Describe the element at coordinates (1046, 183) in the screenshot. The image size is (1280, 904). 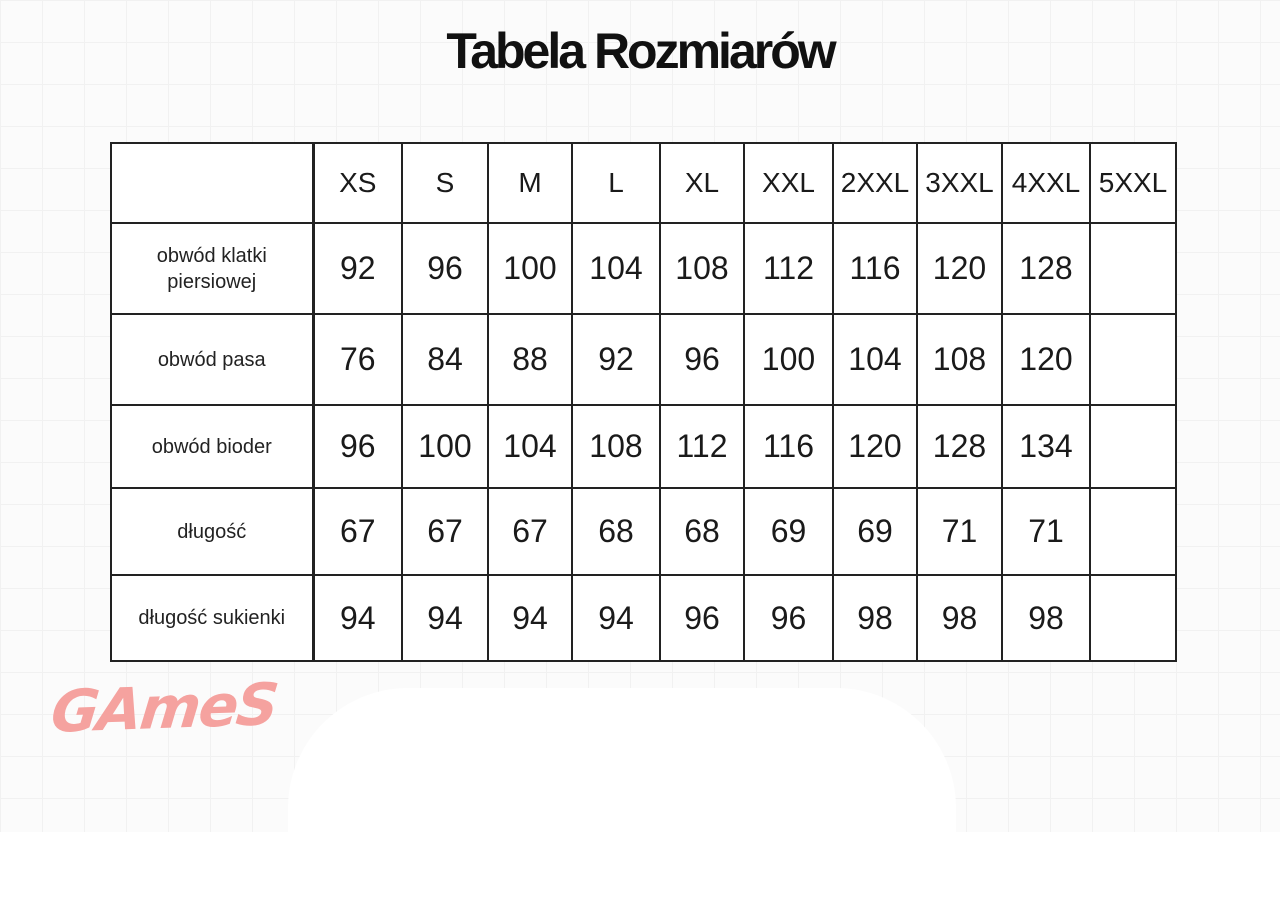
I see `size-header: 4XXL` at that location.